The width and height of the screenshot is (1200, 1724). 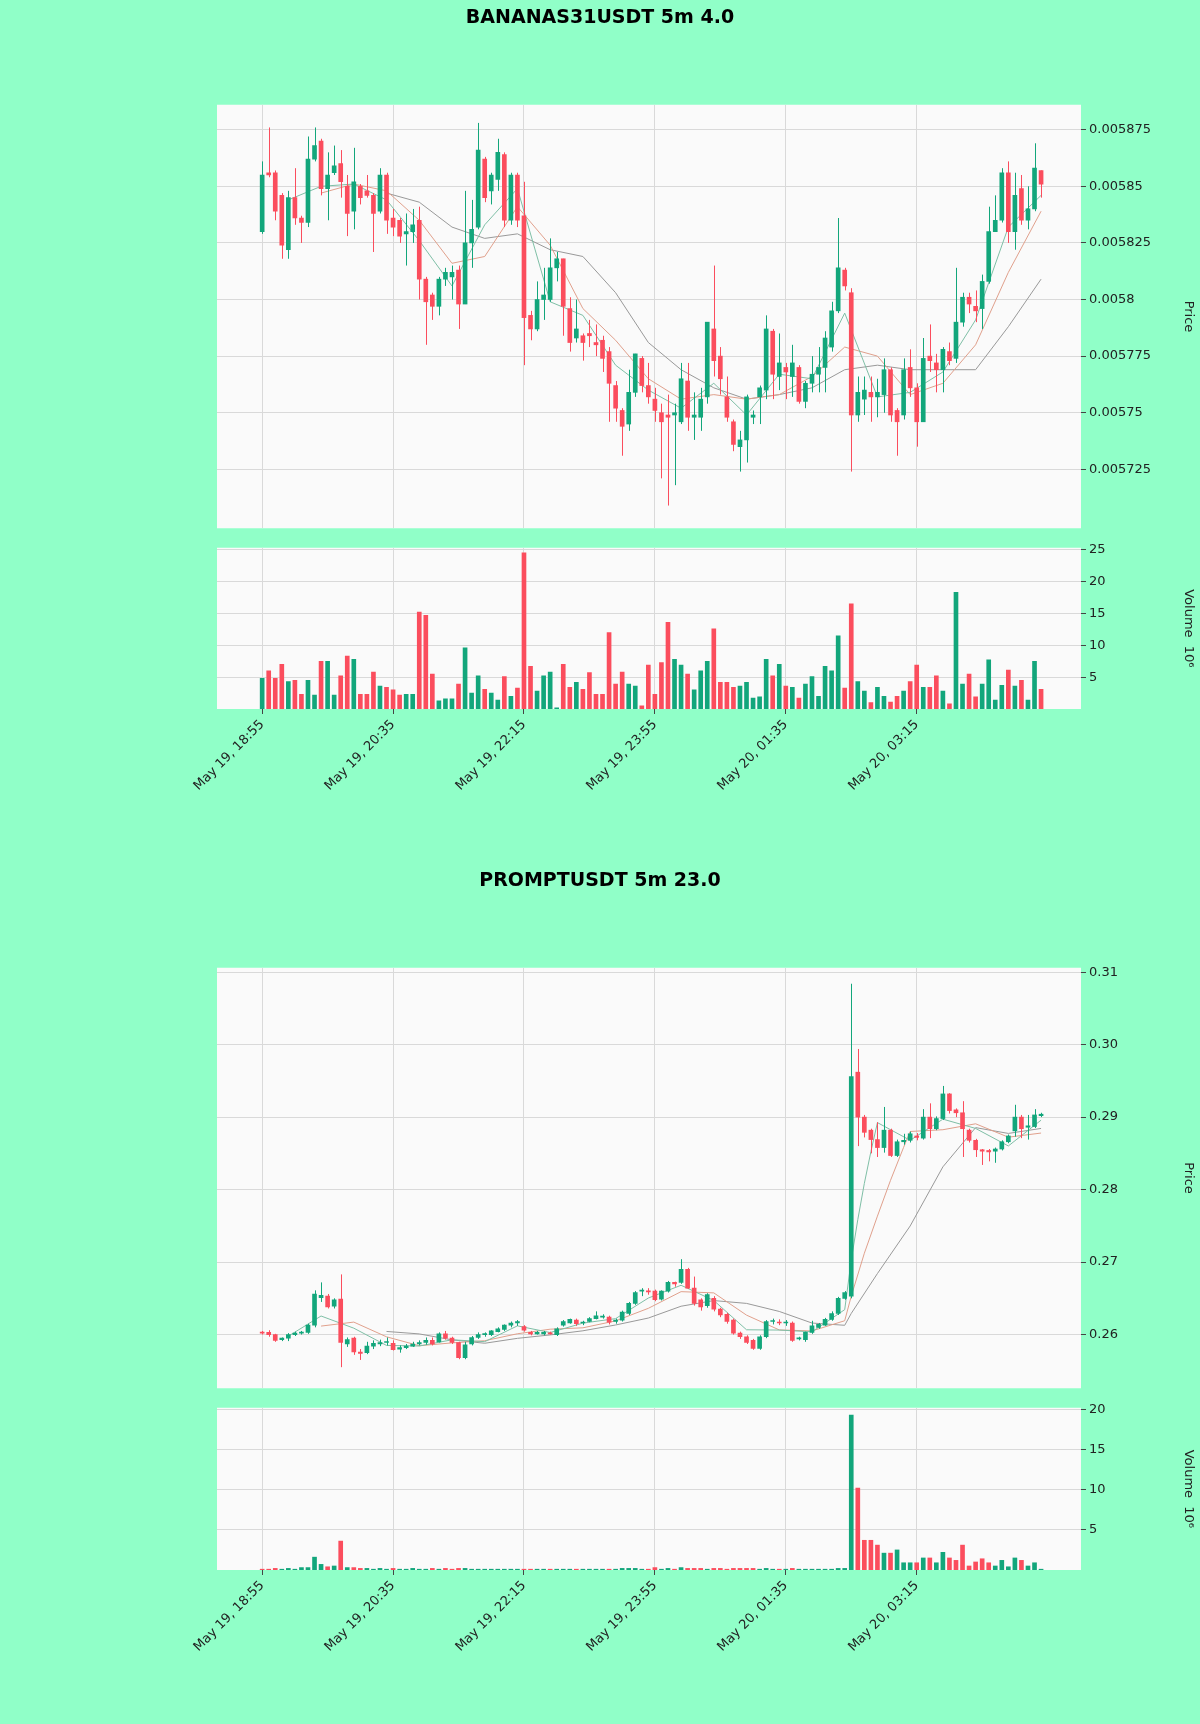 I want to click on y-tick-label: 0.31, so click(x=1103, y=971).